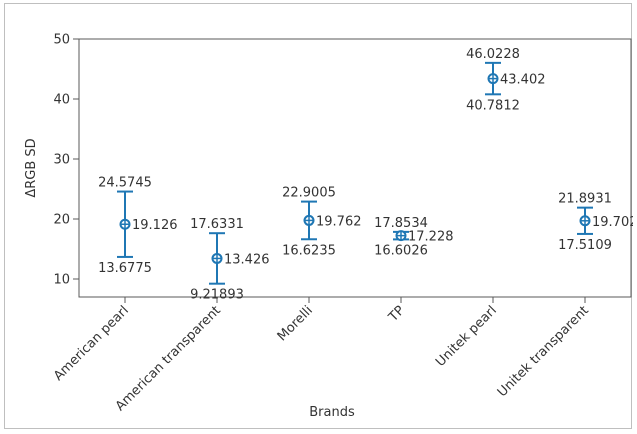 This screenshot has height=434, width=637. I want to click on mean-label: 17.228, so click(431, 237).